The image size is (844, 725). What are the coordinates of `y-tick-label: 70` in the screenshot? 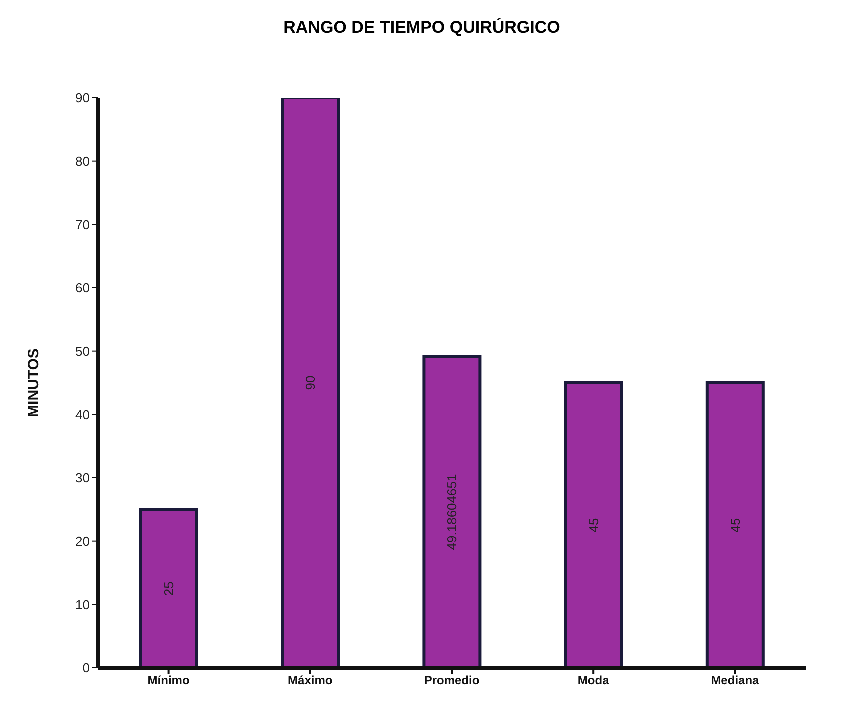 It's located at (83, 224).